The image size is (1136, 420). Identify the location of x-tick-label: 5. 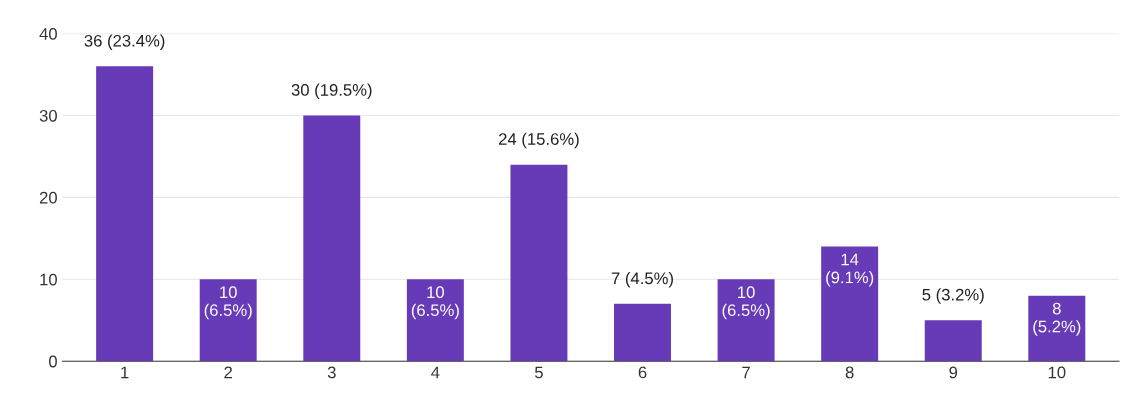
(538, 372).